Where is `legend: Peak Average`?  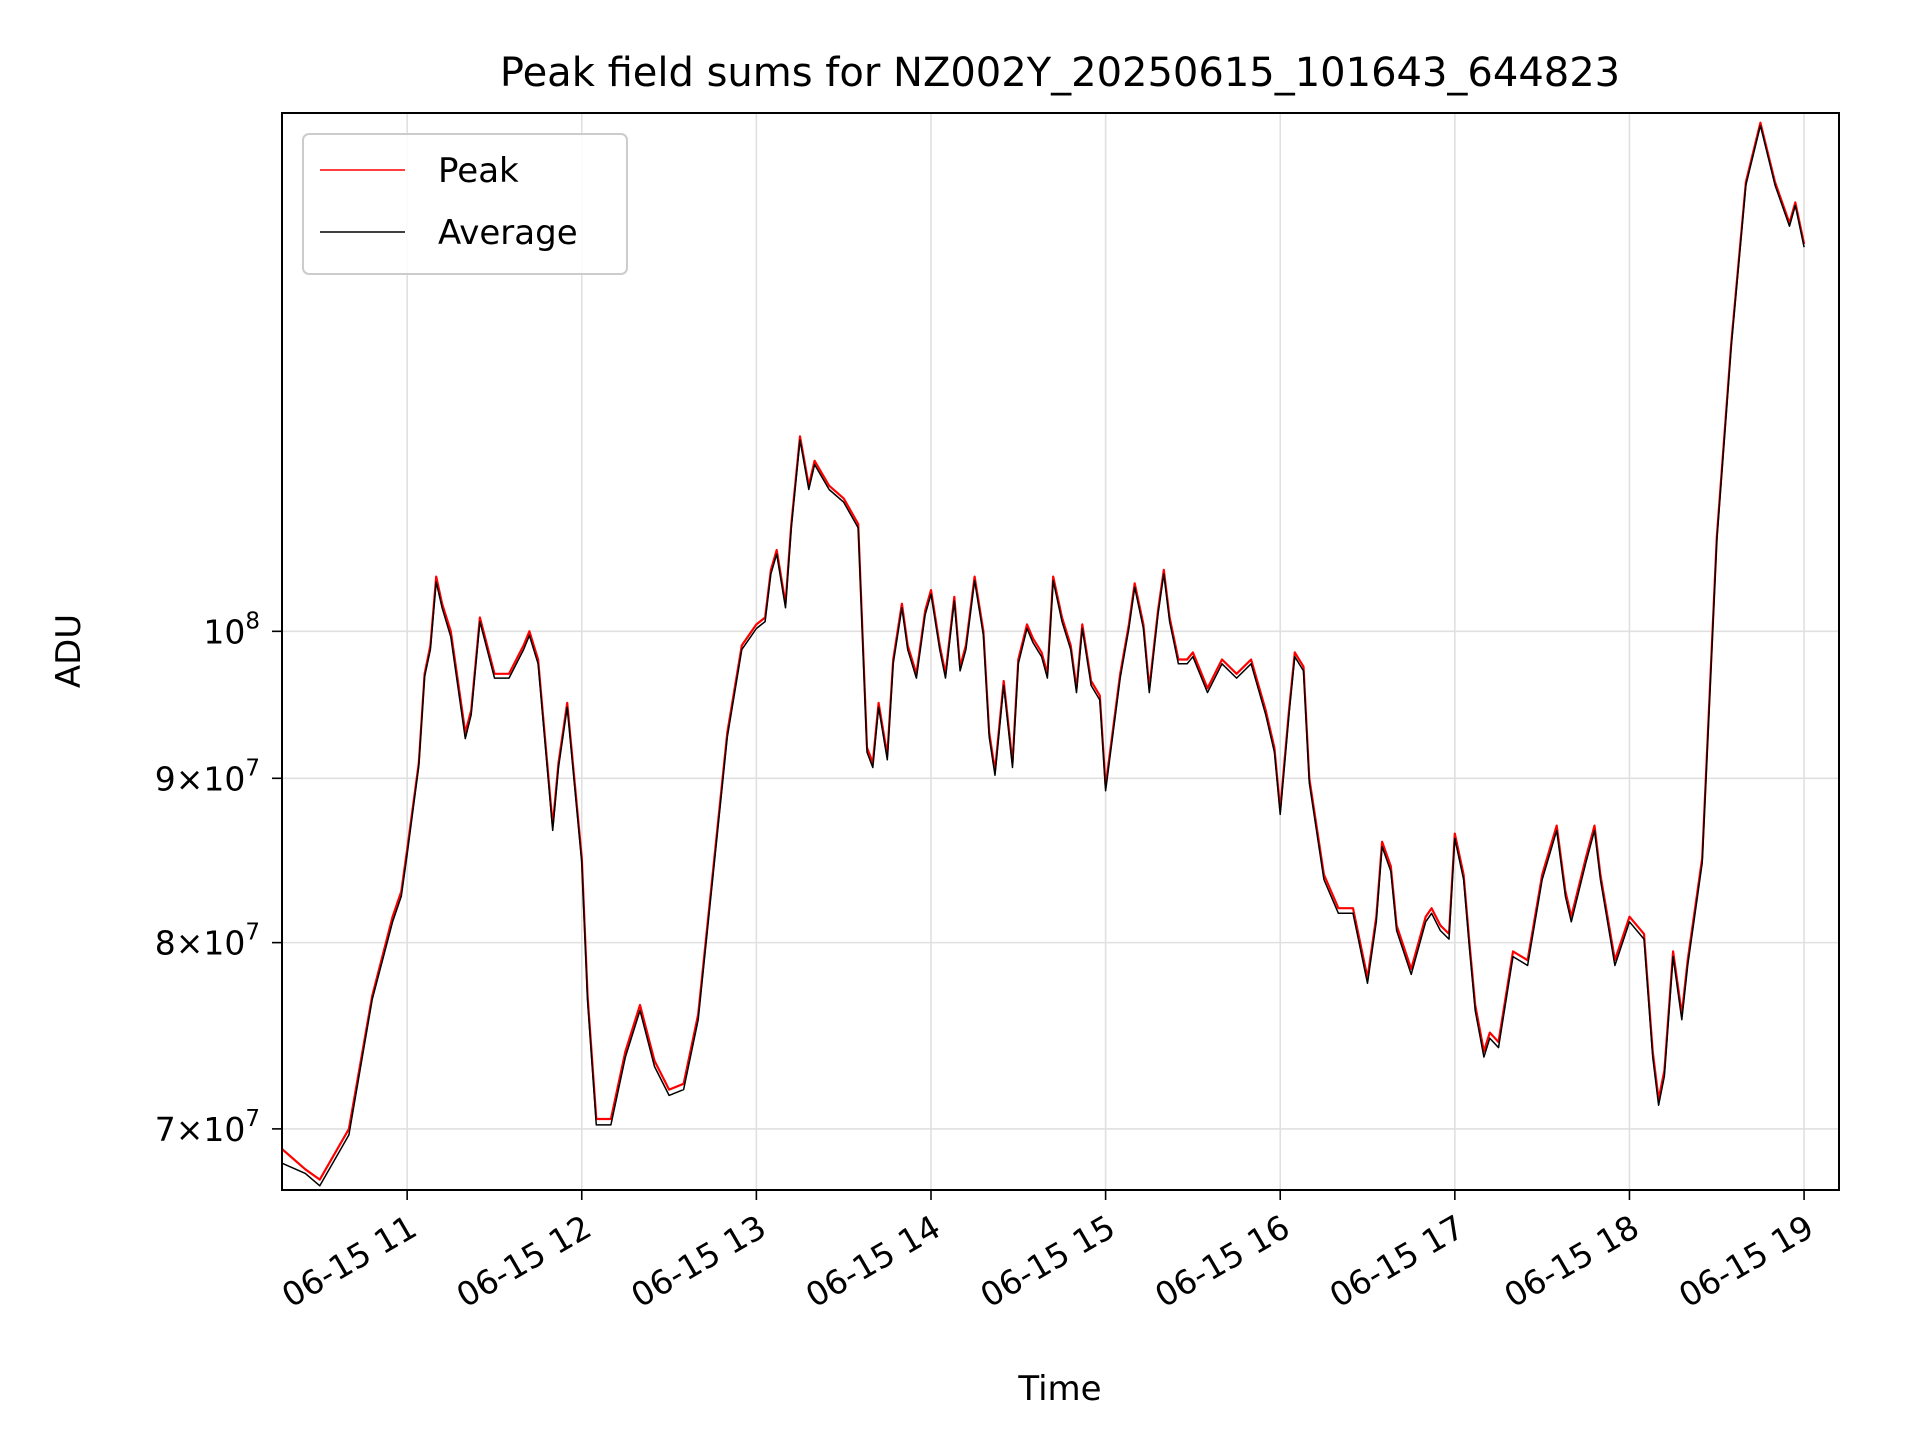
legend: Peak Average is located at coordinates (465, 204).